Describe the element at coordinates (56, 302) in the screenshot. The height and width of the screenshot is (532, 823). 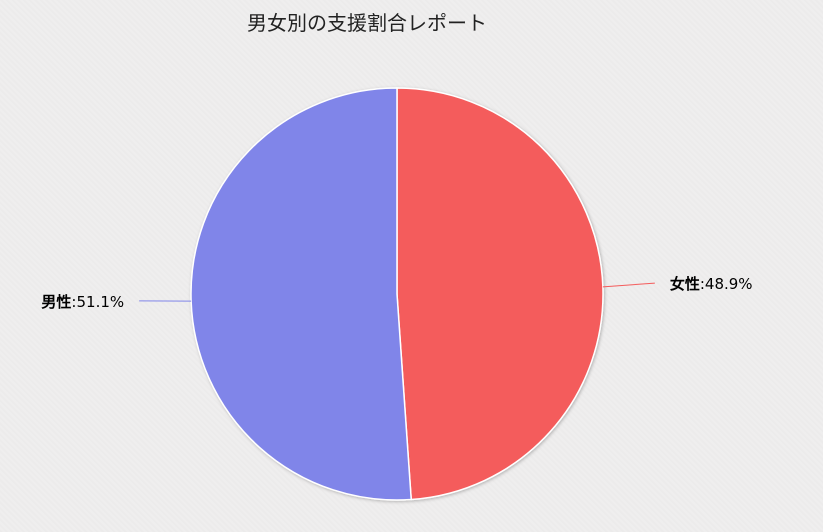
I see `data-label-category: 男性` at that location.